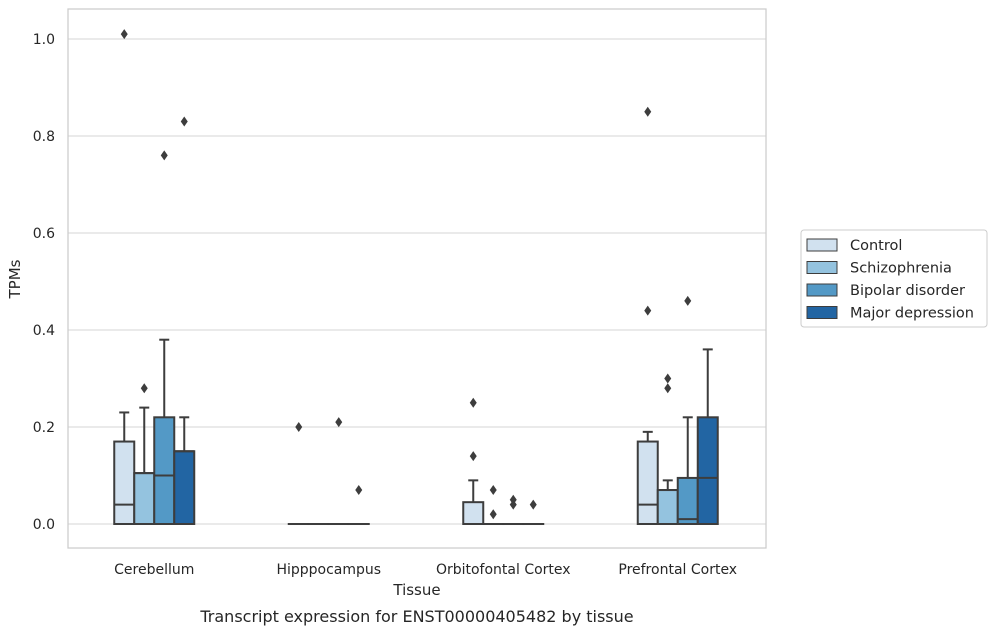 The image size is (997, 634). I want to click on y-tick-labels: 0.0 0.2 0.4 0.6 0.8 1.0, so click(44, 282).